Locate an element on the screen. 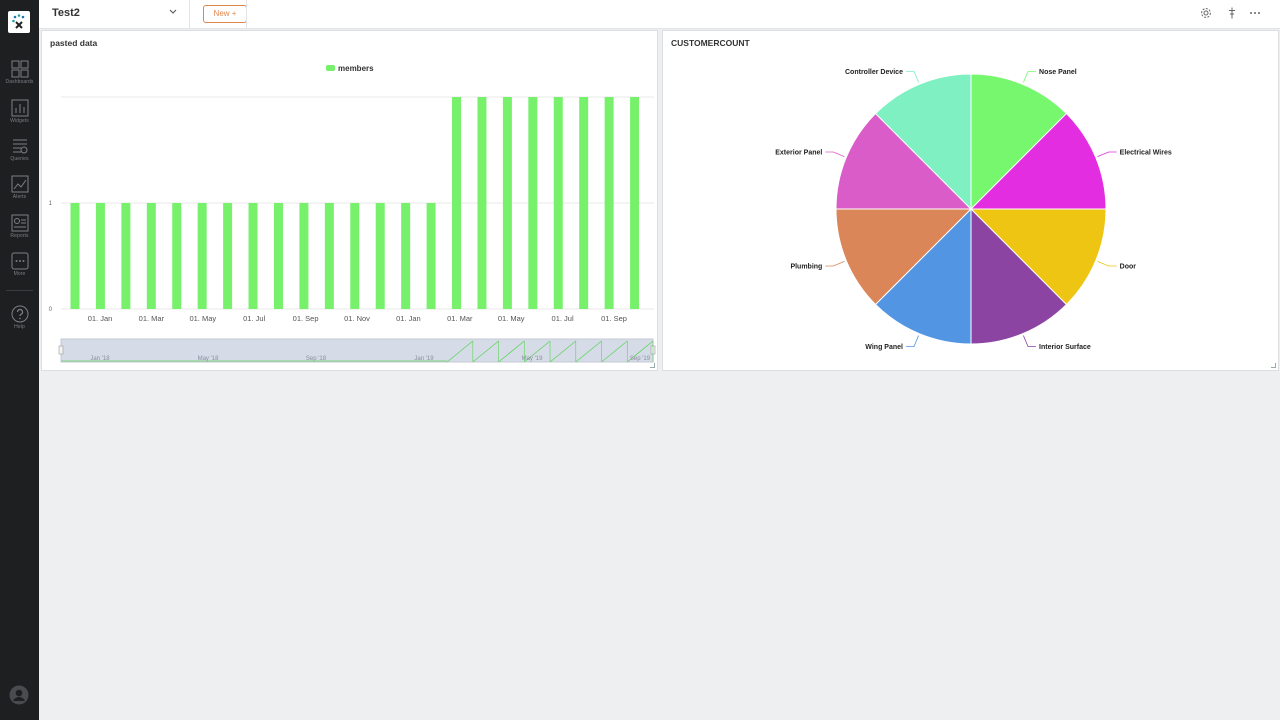 Image resolution: width=1280 pixels, height=720 pixels. pie-label: Wing Panel is located at coordinates (884, 347).